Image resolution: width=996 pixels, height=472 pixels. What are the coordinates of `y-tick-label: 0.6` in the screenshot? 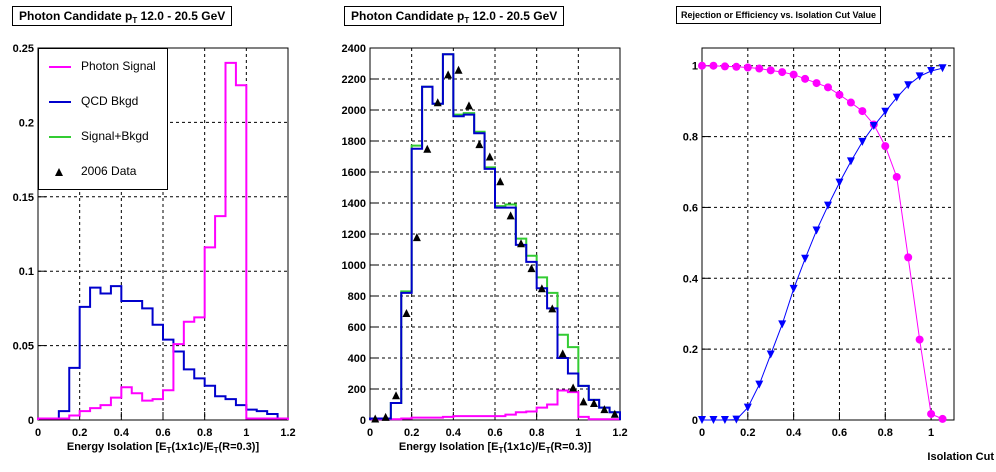 It's located at (690, 208).